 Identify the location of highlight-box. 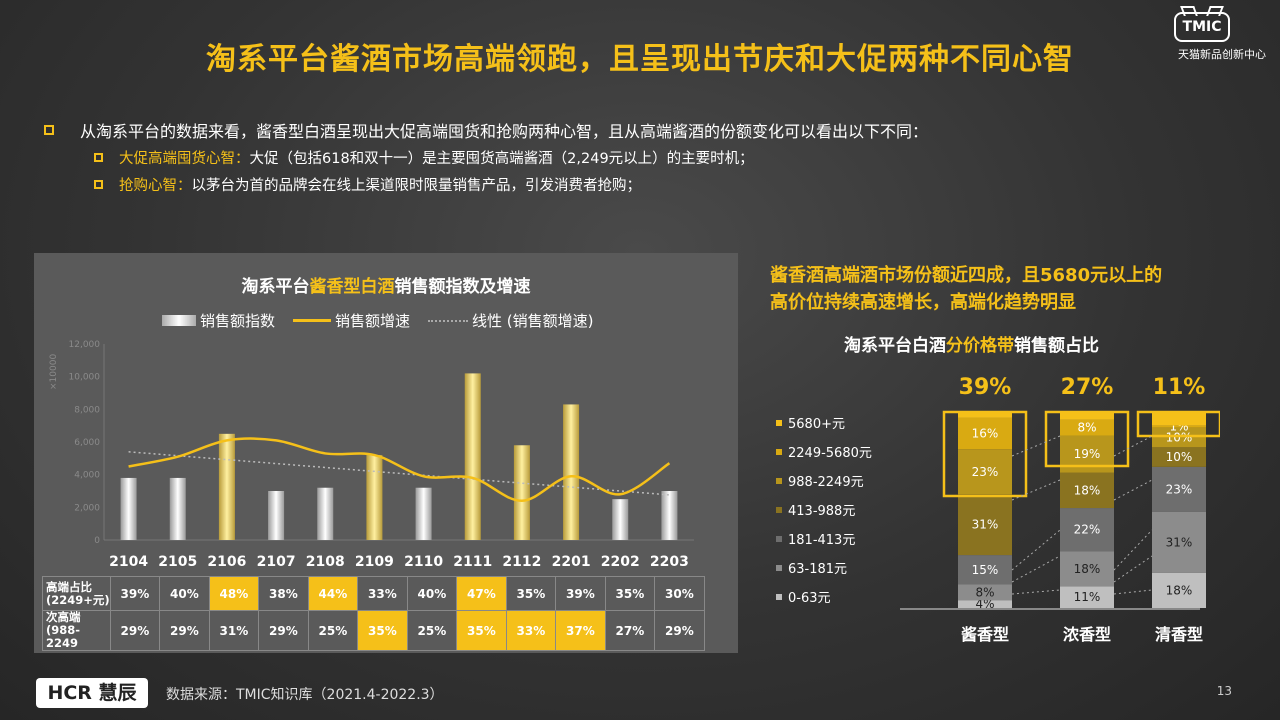
(1178, 424).